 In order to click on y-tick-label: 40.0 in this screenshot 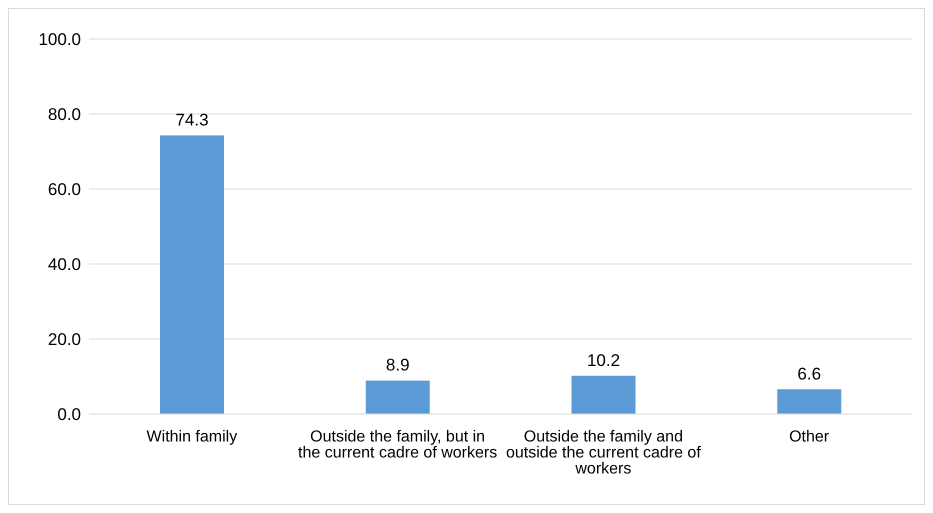, I will do `click(64, 264)`.